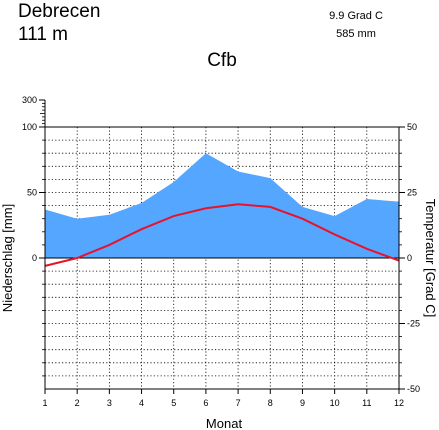  What do you see at coordinates (141, 403) in the screenshot?
I see `x-axis-tick-label: 4` at bounding box center [141, 403].